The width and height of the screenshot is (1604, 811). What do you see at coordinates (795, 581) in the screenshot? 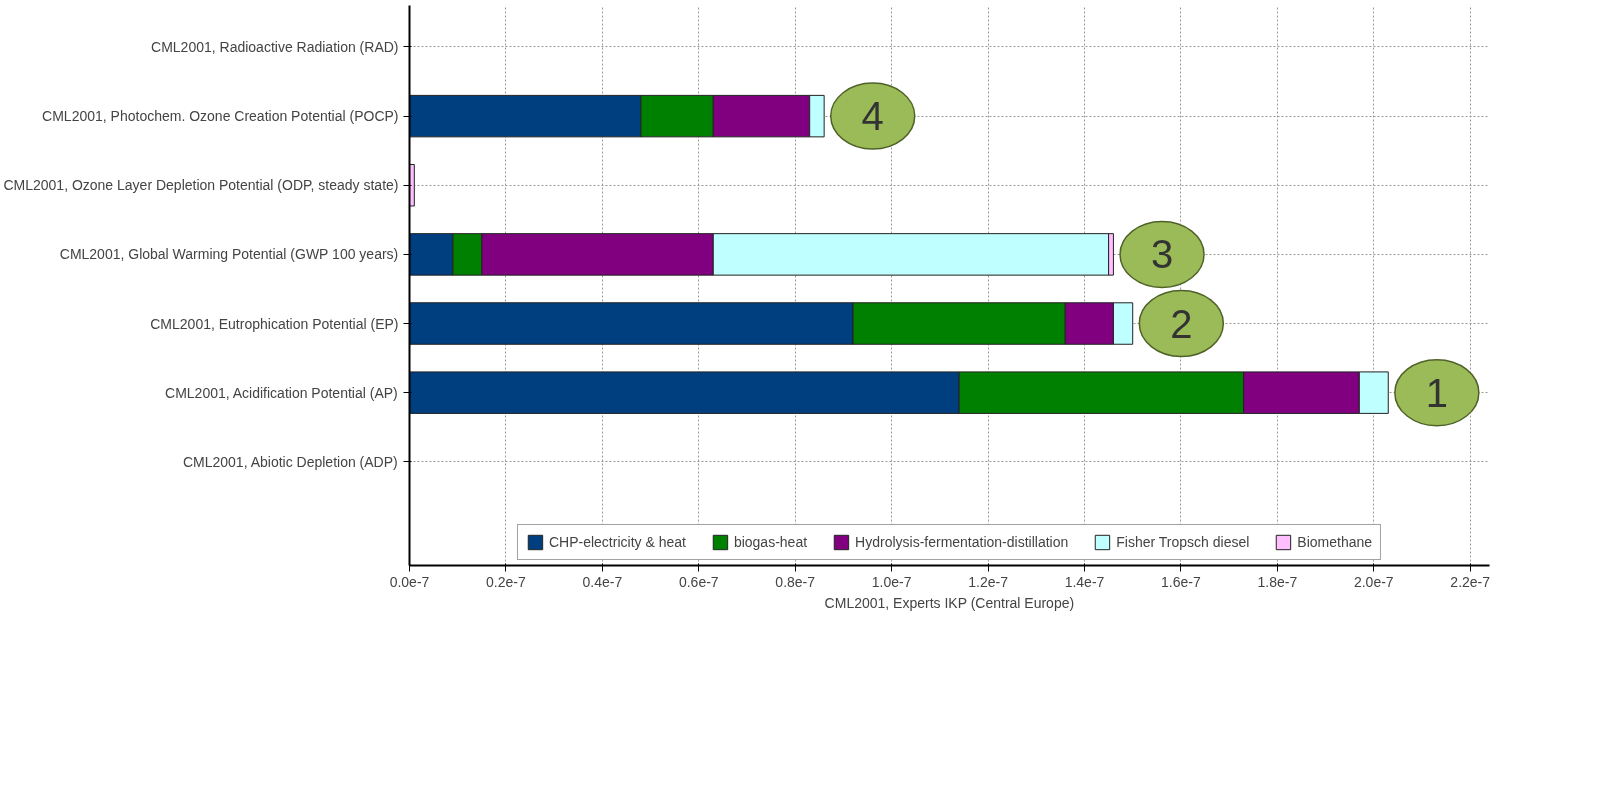
I see `x-tick-label: 0.8e-7` at bounding box center [795, 581].